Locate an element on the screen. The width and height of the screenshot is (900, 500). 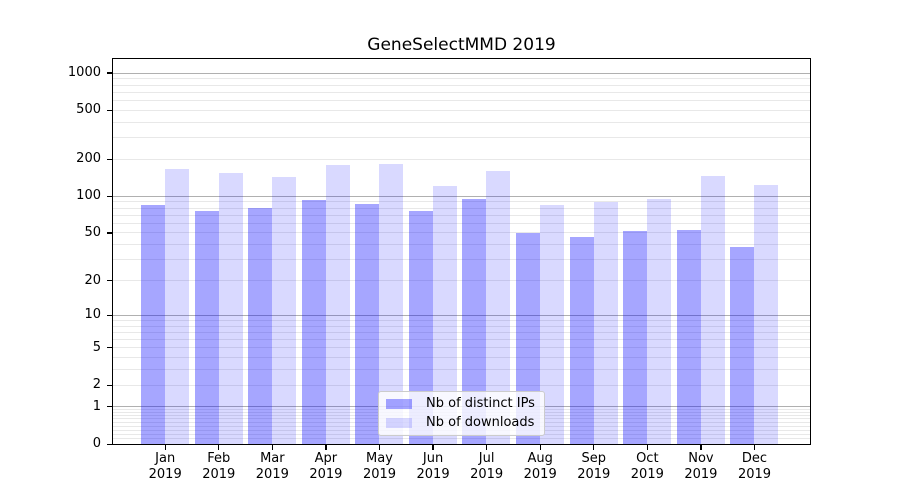
legend-entry-distinct-ips: Nb of distinct IPs is located at coordinates (462, 404).